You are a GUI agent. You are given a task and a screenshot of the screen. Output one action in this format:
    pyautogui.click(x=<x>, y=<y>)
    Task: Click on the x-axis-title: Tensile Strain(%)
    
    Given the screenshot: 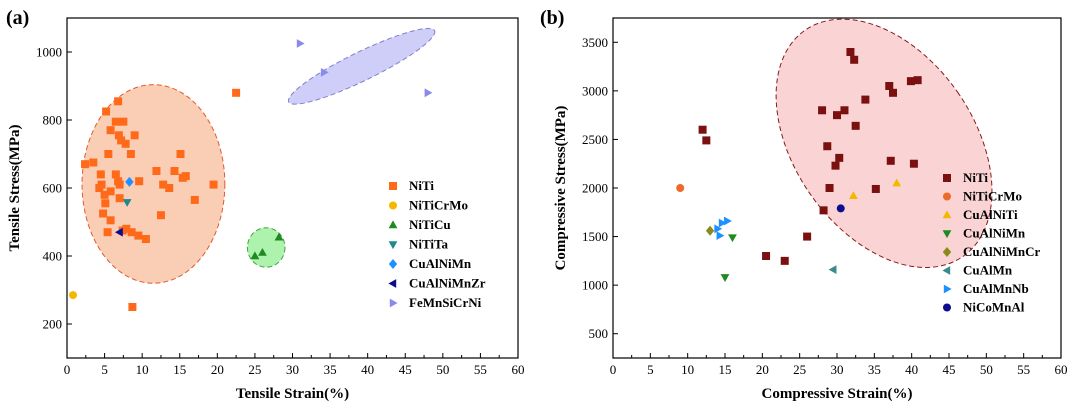 What is the action you would take?
    pyautogui.click(x=292, y=394)
    